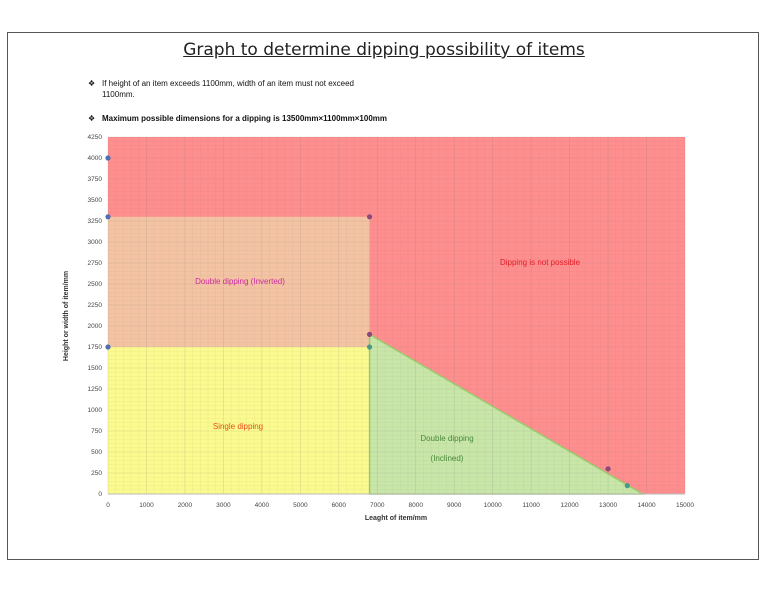  I want to click on x-tick-label: 1000, so click(146, 505).